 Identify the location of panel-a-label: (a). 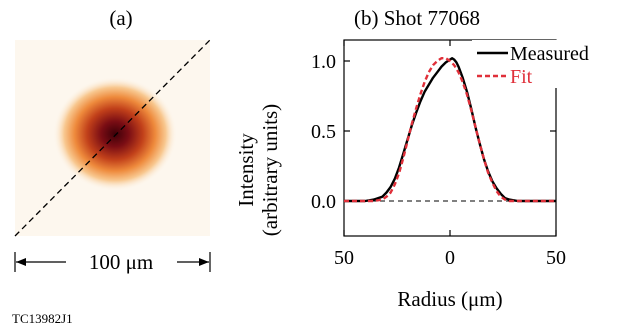
(120, 18).